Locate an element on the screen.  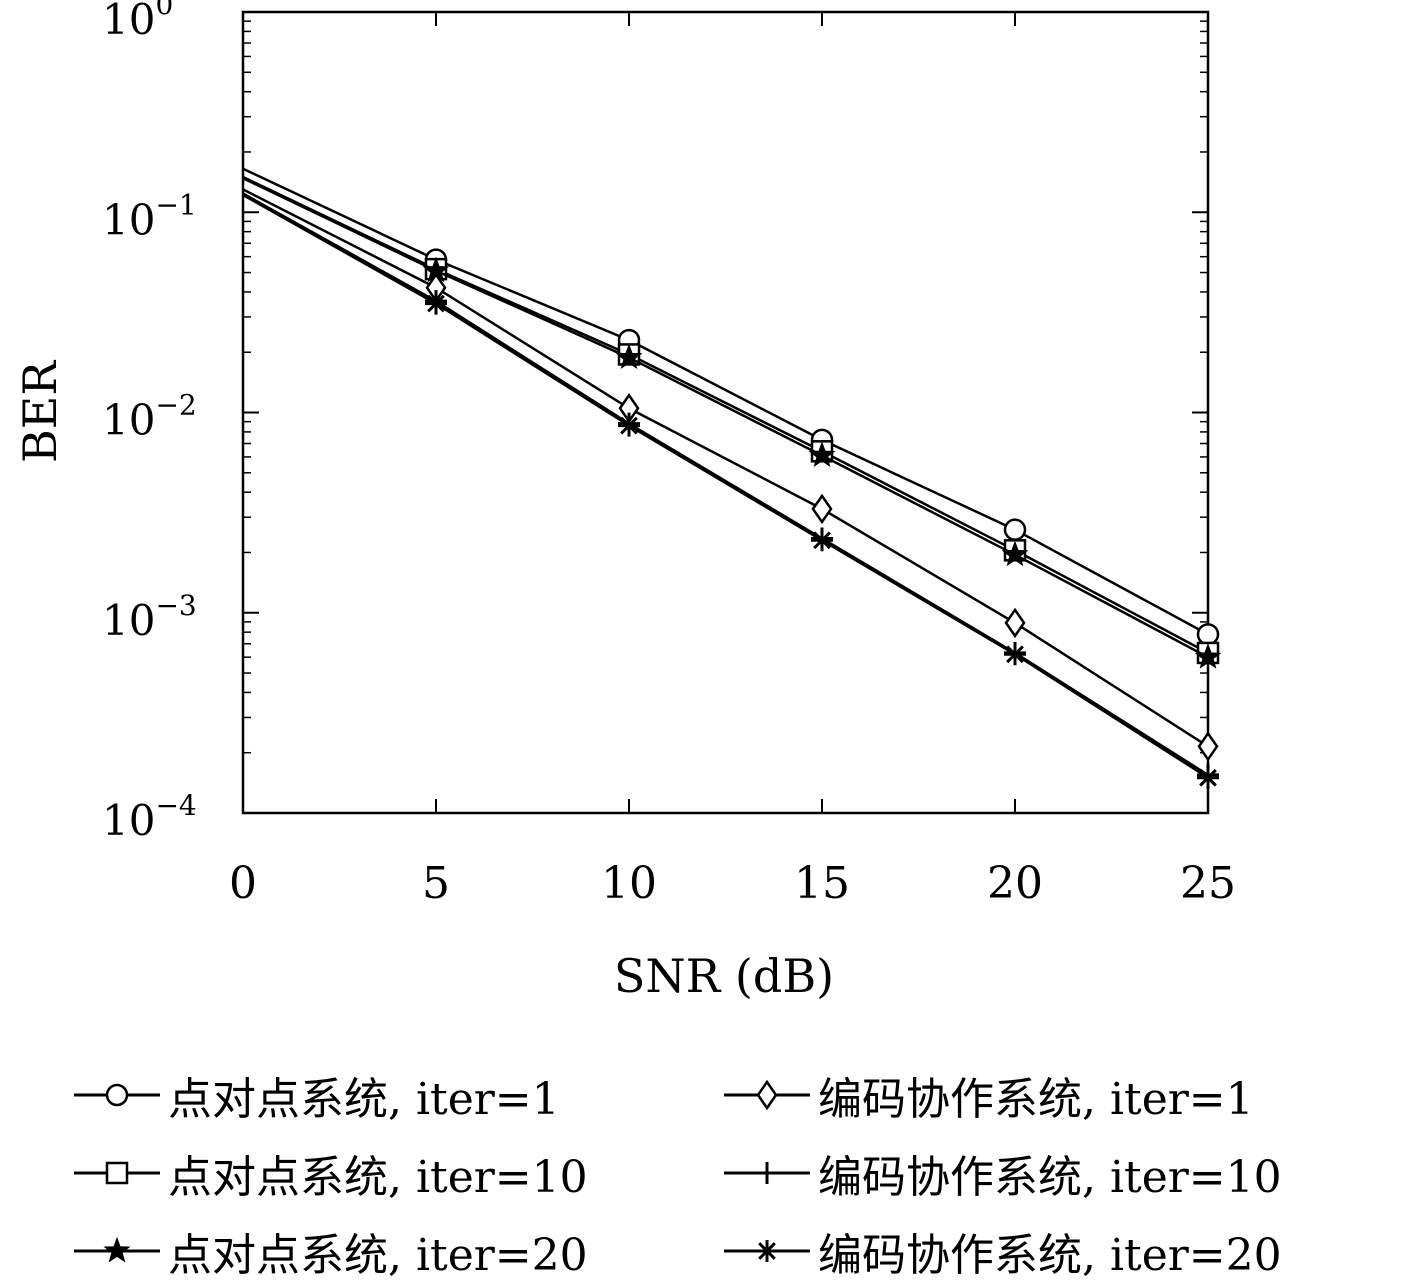
legend-item: 点对点系统, iter=20 is located at coordinates (330, 1251).